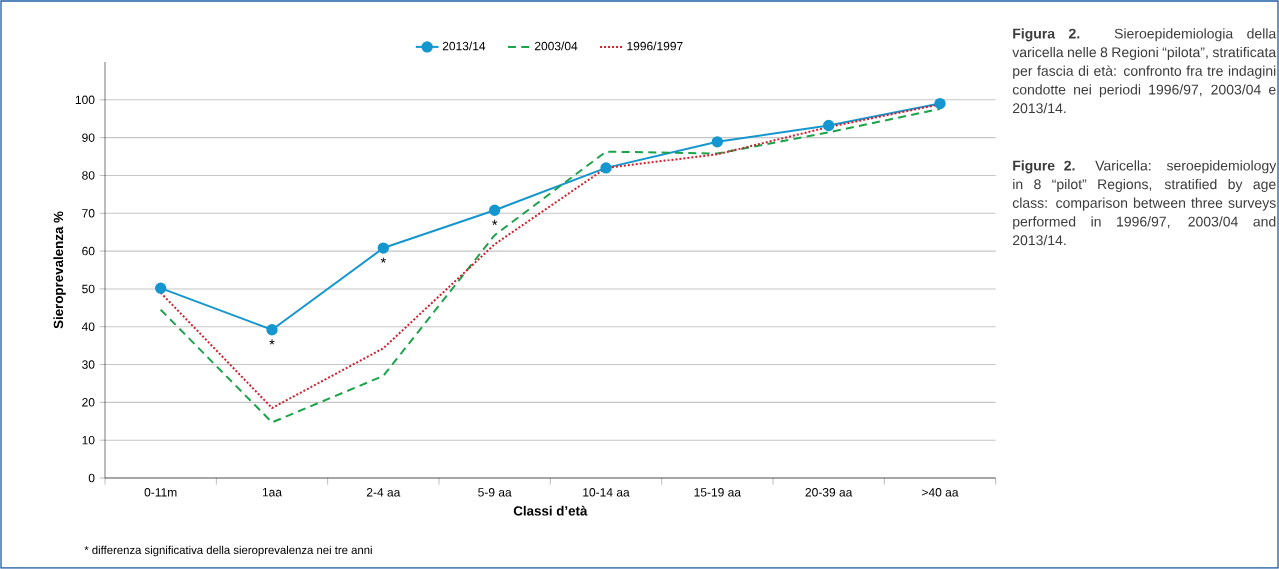  What do you see at coordinates (829, 492) in the screenshot?
I see `x-tick-label: 20-39 aa` at bounding box center [829, 492].